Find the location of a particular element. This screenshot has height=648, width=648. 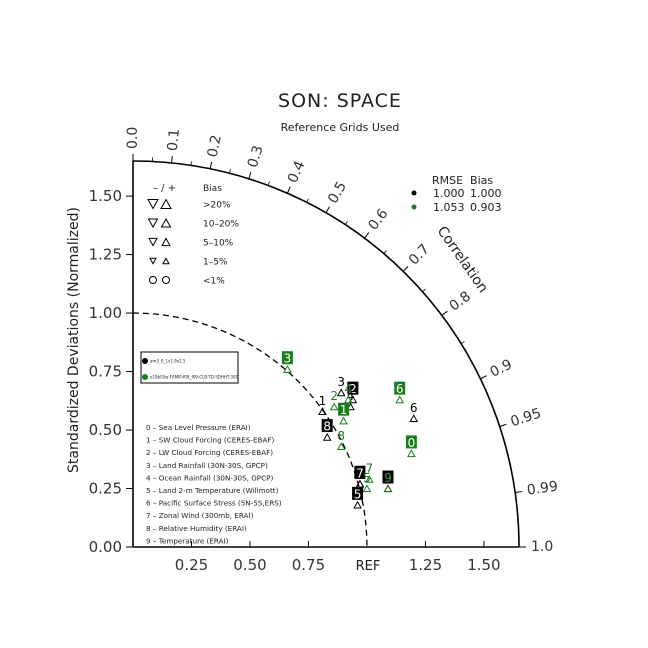

rmse-value: 1.053 is located at coordinates (449, 207).